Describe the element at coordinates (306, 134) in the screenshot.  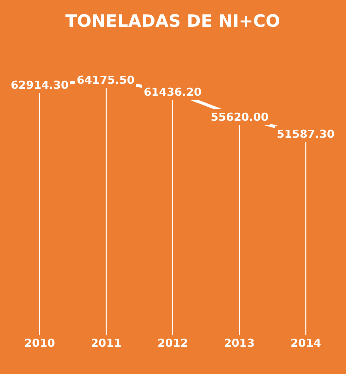
I see `data-label: 51587.30` at that location.